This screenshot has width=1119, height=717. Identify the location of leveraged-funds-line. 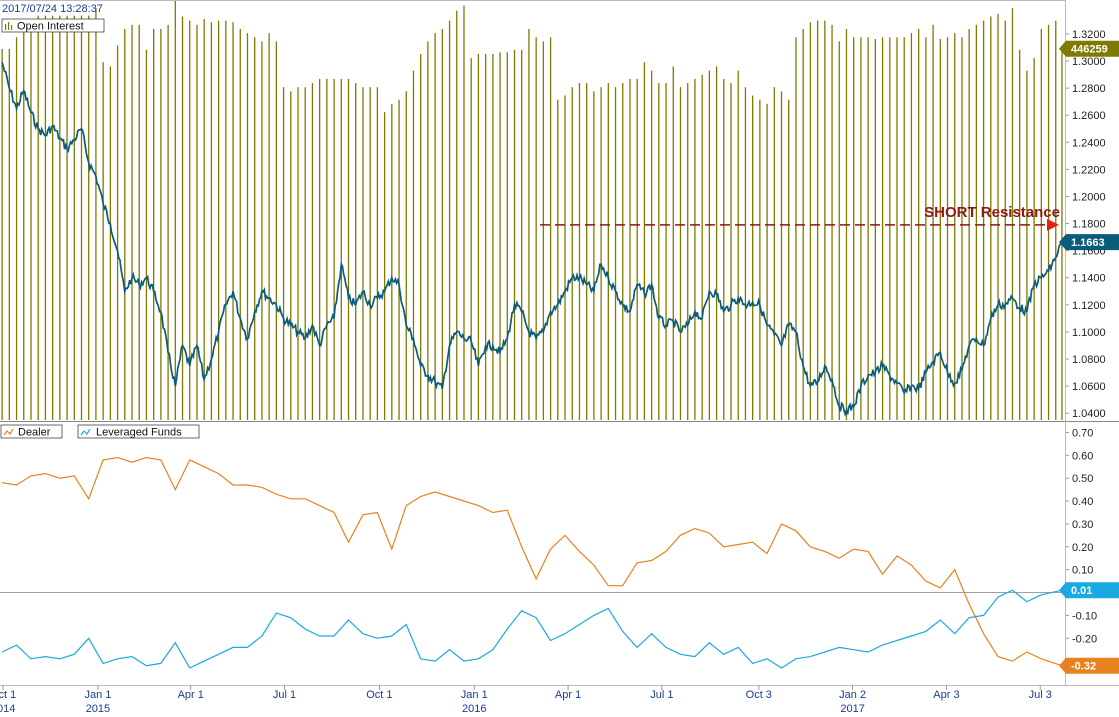
(532, 629).